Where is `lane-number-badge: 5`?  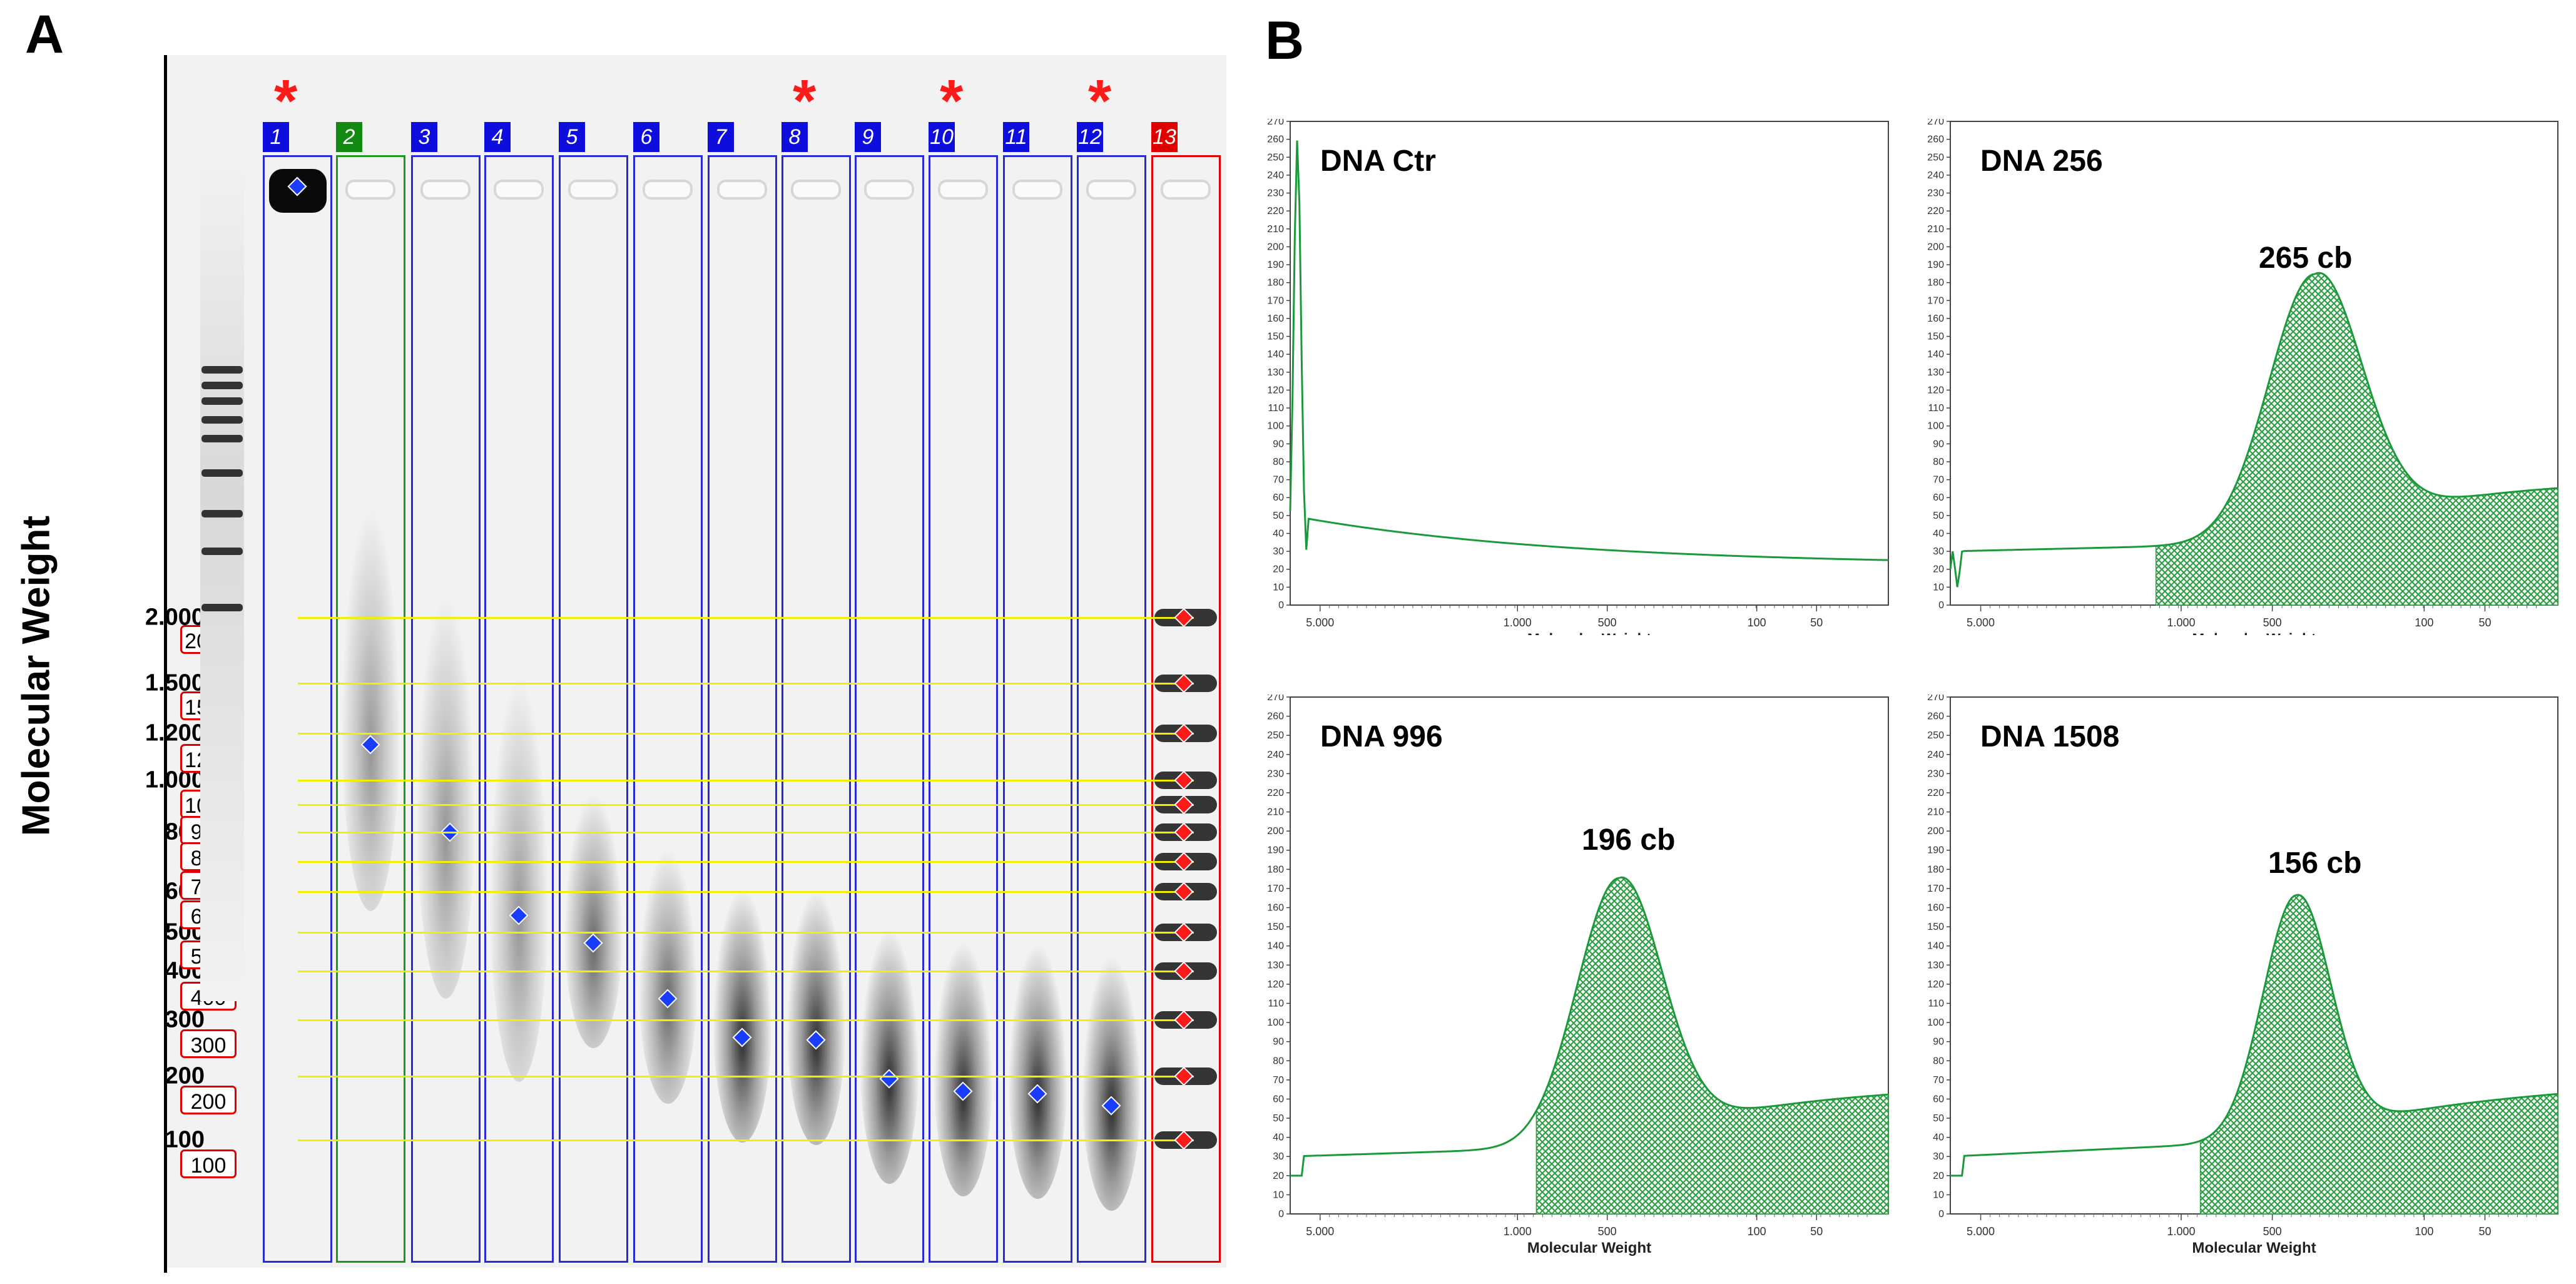
lane-number-badge: 5 is located at coordinates (572, 137).